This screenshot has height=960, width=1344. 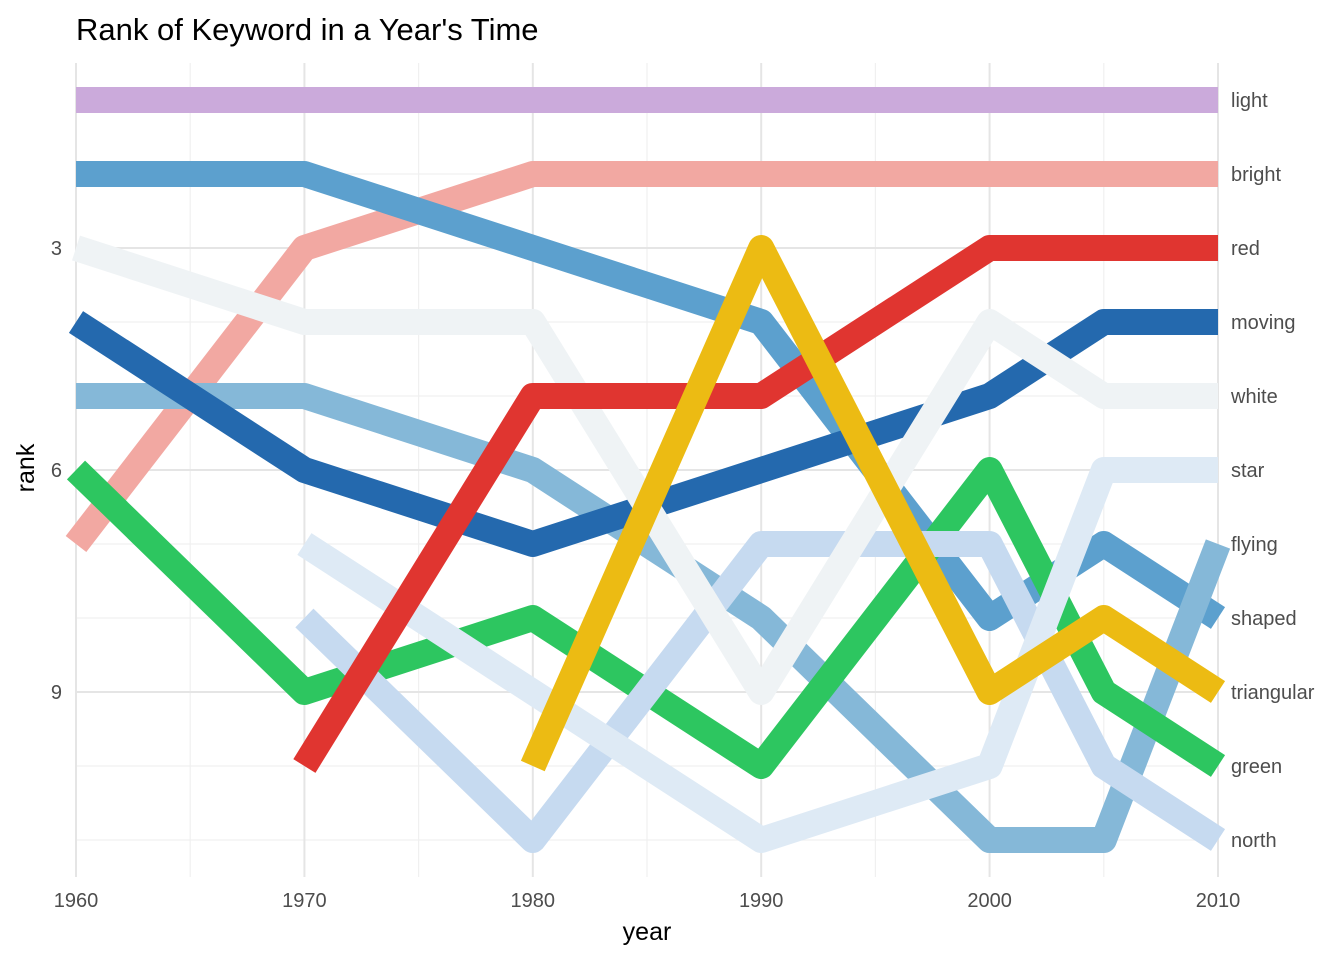 What do you see at coordinates (761, 901) in the screenshot?
I see `x-tick-label: 1990` at bounding box center [761, 901].